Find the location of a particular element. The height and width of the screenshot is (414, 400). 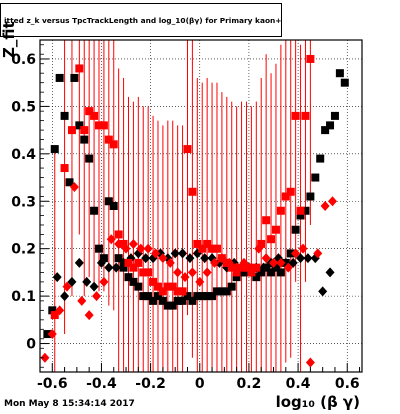

y-tick-label-4: 0.4 is located at coordinates (23, 155).